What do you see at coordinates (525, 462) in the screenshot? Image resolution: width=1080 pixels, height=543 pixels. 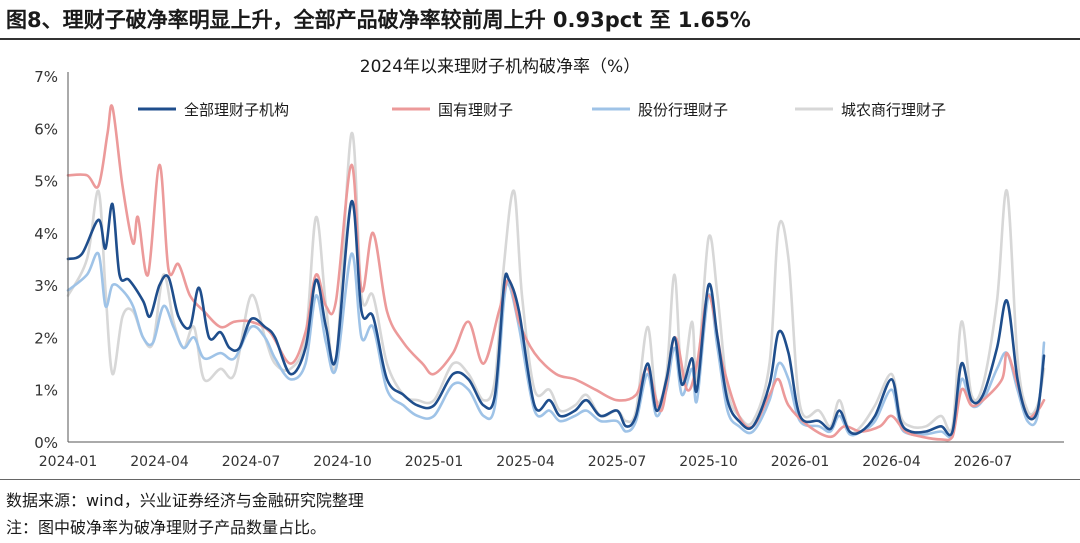 I see `x-tick-label: 2025-04` at bounding box center [525, 462].